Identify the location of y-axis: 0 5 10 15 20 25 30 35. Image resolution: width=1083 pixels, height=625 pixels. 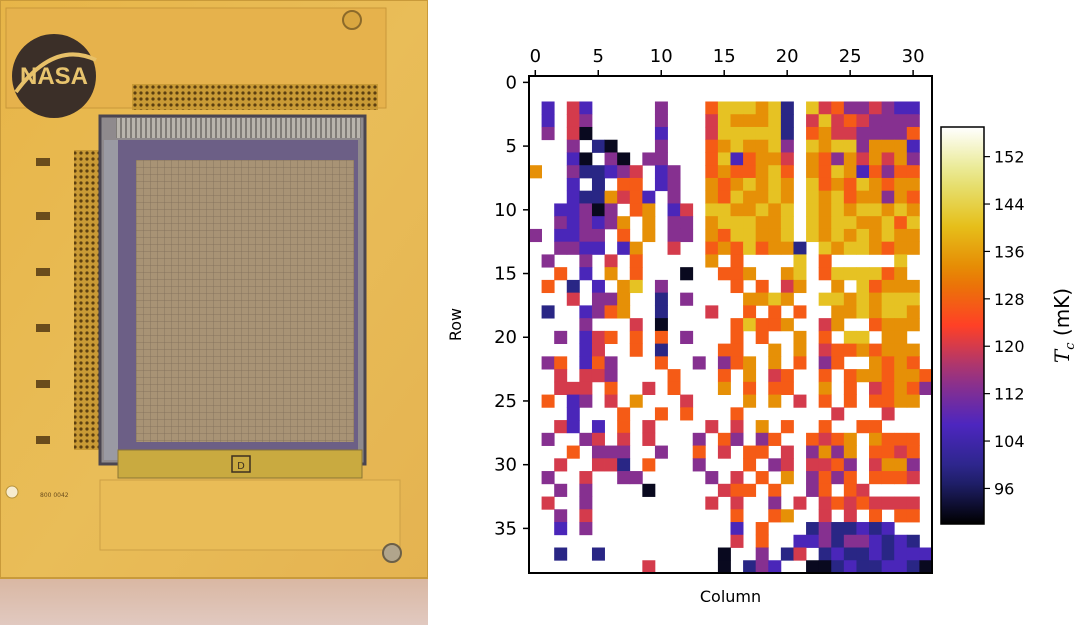
(511, 305).